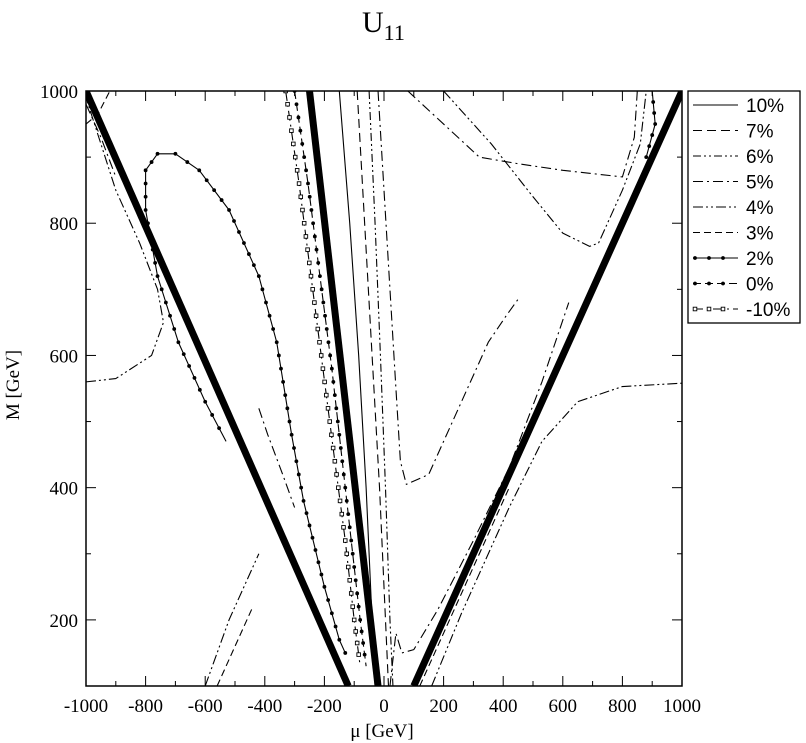 This screenshot has height=743, width=806. What do you see at coordinates (64, 356) in the screenshot?
I see `y-tick-label: 600` at bounding box center [64, 356].